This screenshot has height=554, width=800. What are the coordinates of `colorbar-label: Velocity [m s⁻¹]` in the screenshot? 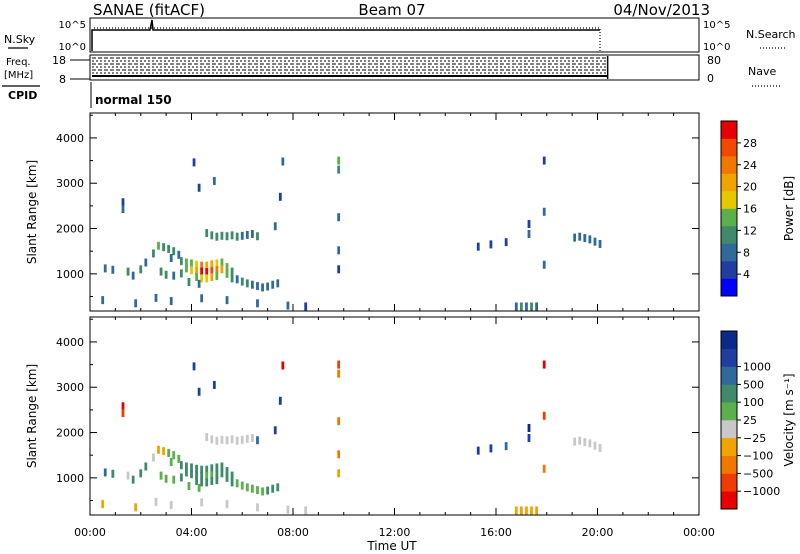 It's located at (789, 419).